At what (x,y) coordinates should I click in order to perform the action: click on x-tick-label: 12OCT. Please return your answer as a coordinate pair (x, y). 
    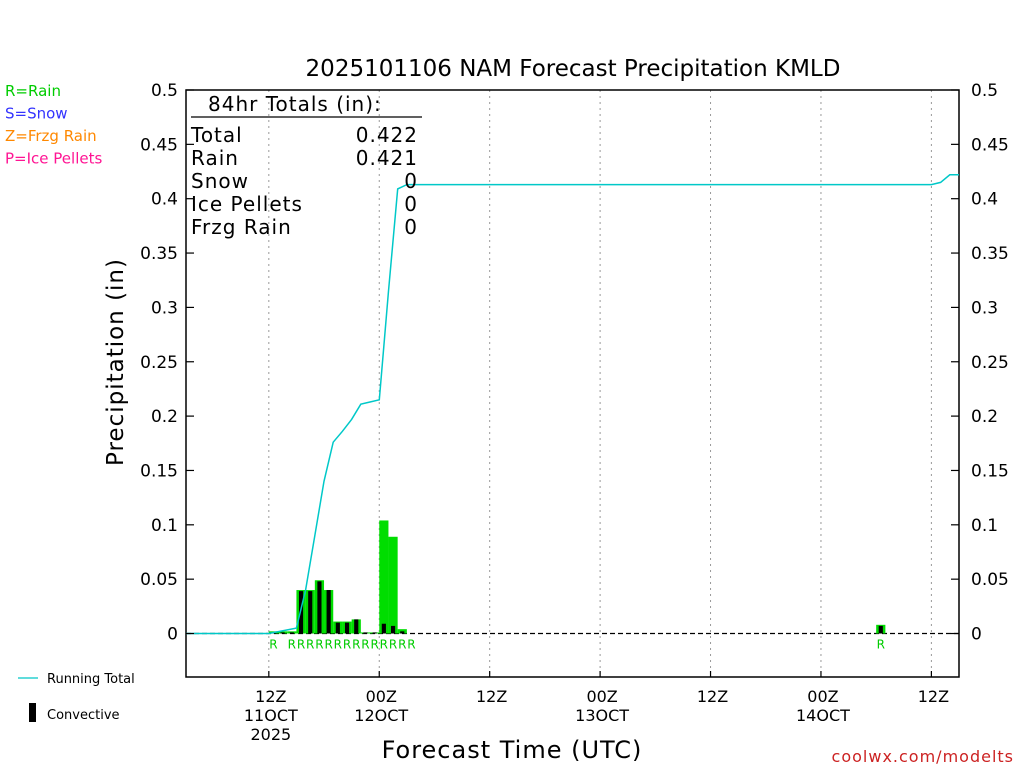
    Looking at the image, I should click on (381, 715).